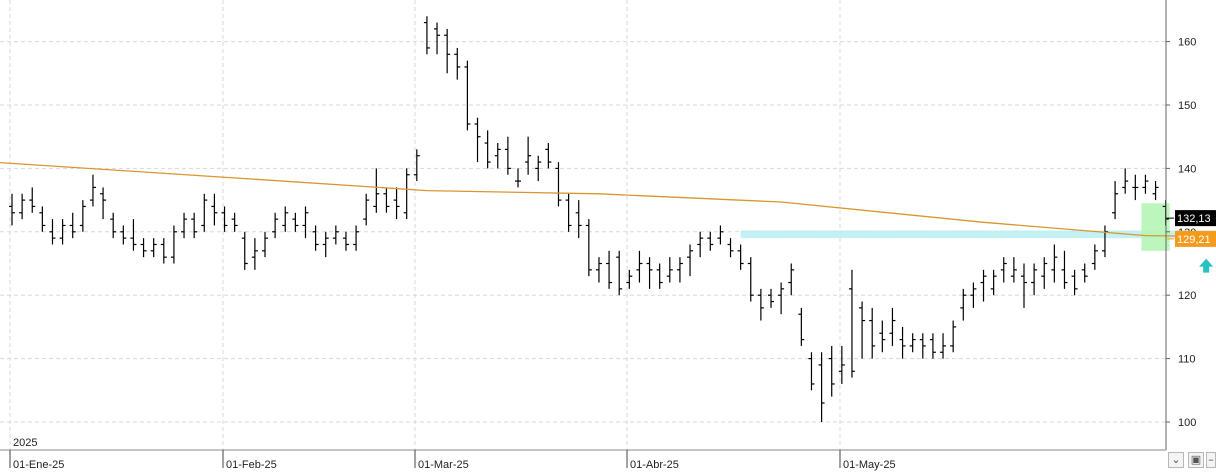 The height and width of the screenshot is (476, 1216). I want to click on x-tick-label: 01-Mar-25, so click(443, 465).